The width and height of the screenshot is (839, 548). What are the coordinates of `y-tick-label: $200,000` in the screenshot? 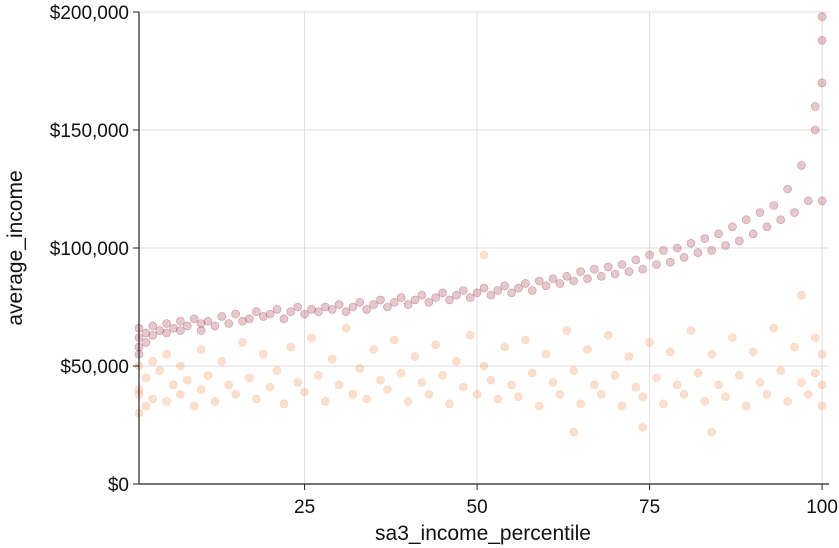 It's located at (89, 13).